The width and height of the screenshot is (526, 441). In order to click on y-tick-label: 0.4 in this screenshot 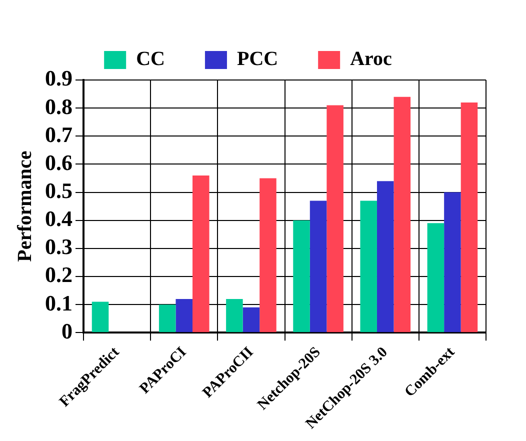, I will do `click(58, 219)`.